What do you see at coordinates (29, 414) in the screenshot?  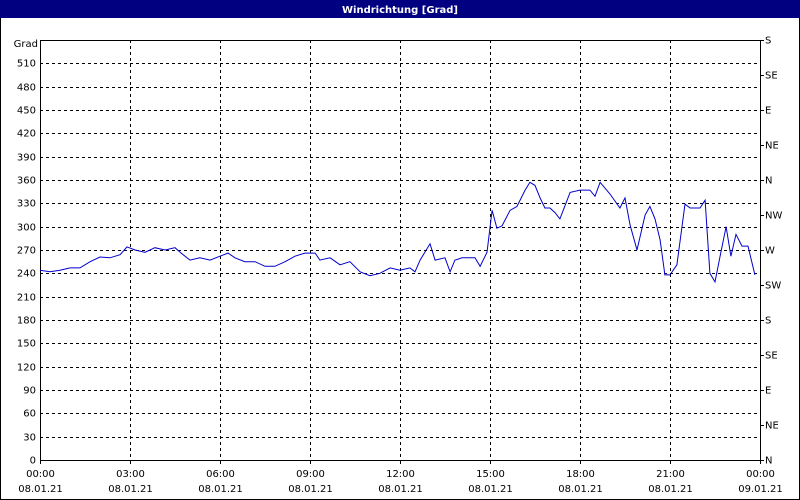 I see `y-tick-label: 60` at bounding box center [29, 414].